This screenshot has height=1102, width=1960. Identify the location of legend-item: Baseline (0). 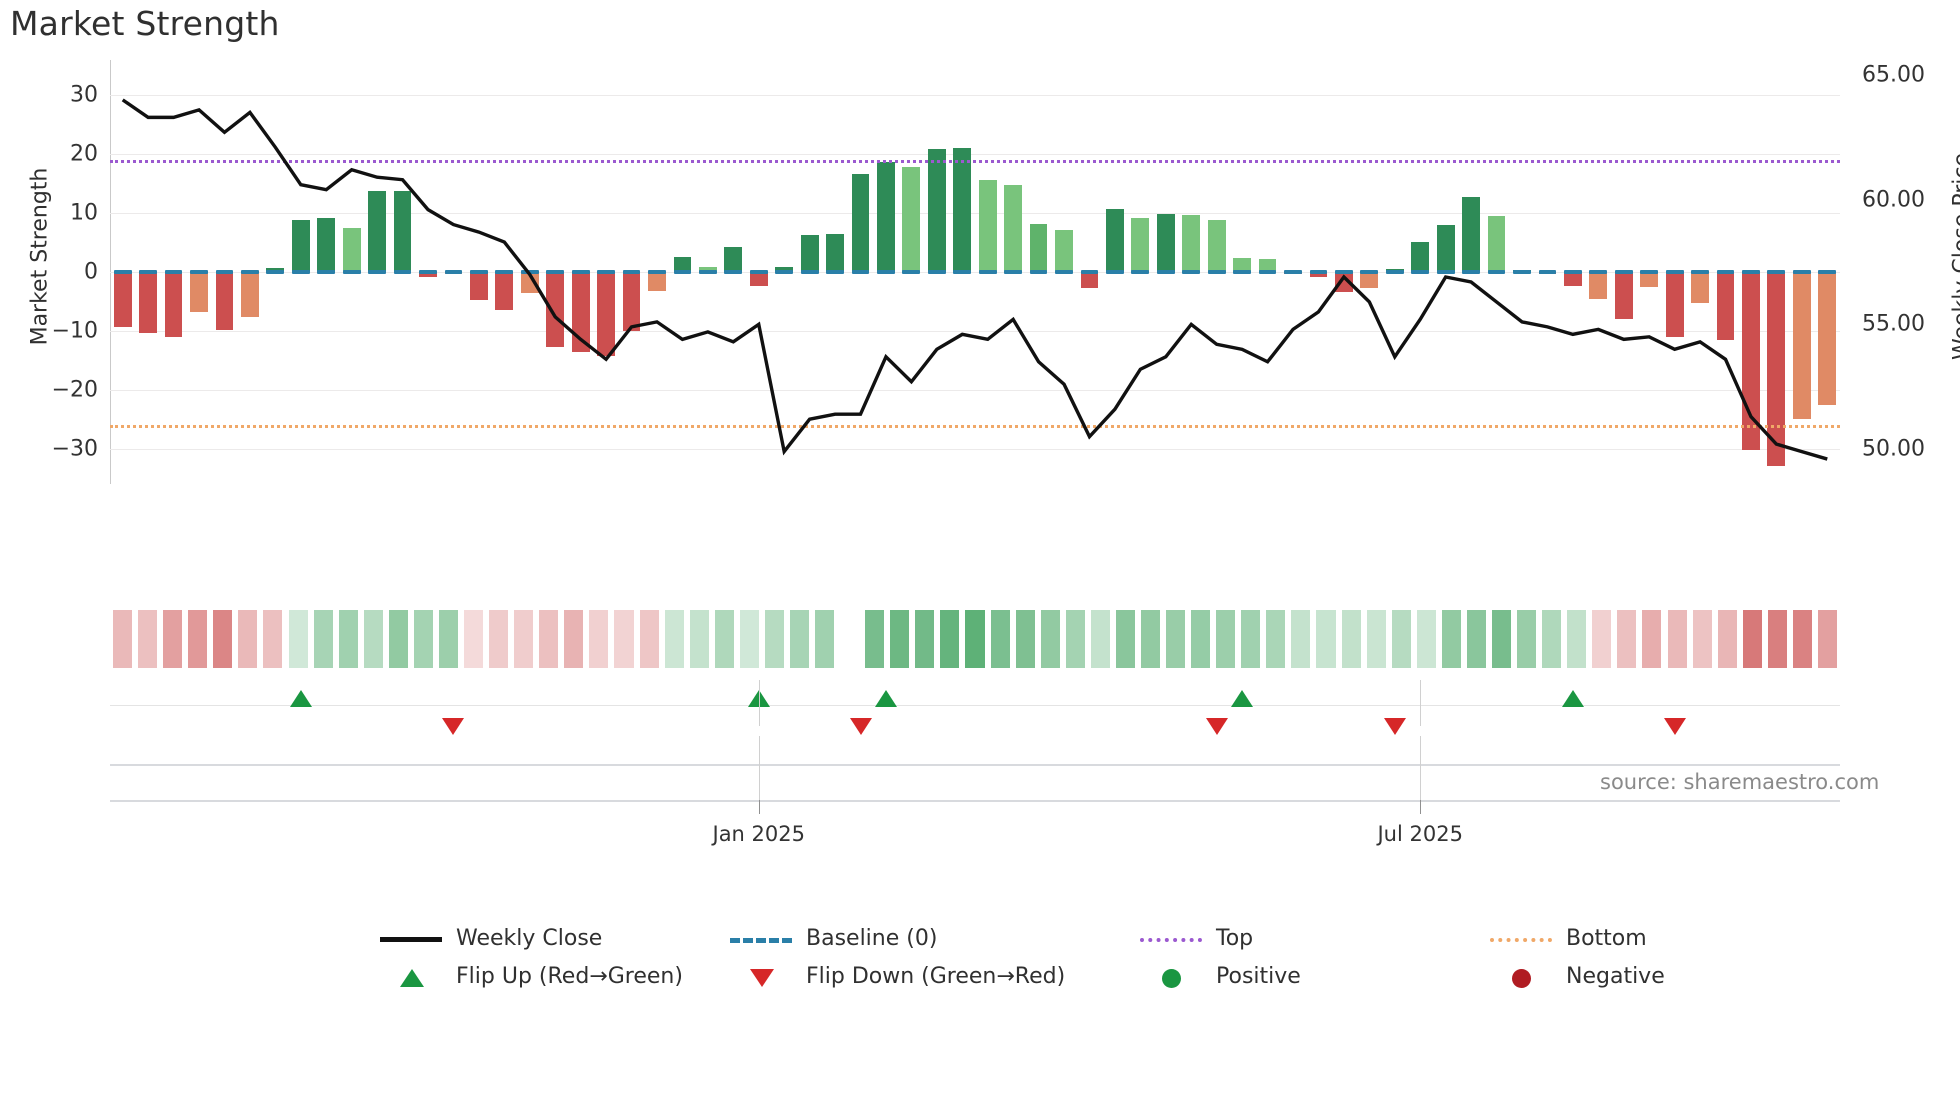
(833, 938).